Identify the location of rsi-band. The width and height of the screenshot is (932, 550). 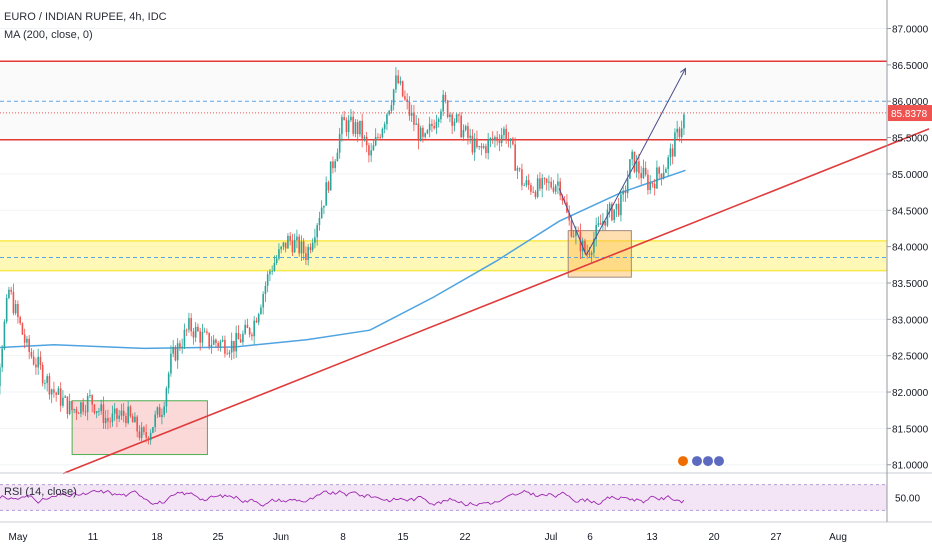
(443, 497).